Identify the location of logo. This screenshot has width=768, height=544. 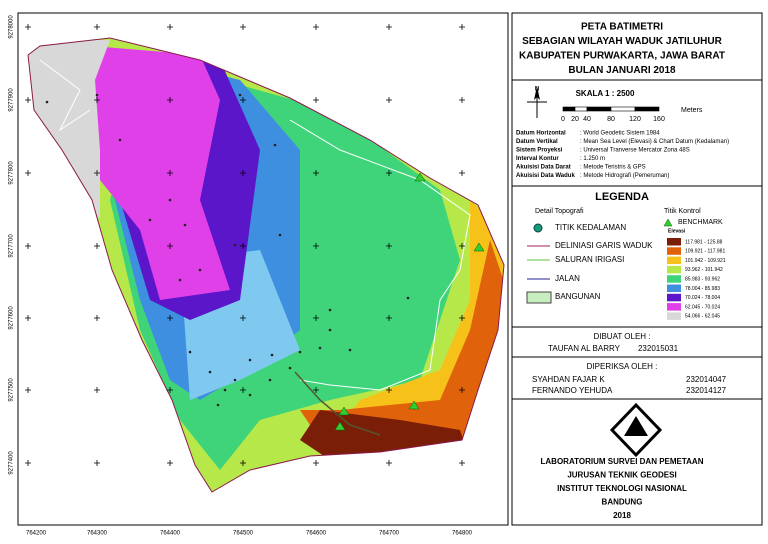
(636, 426).